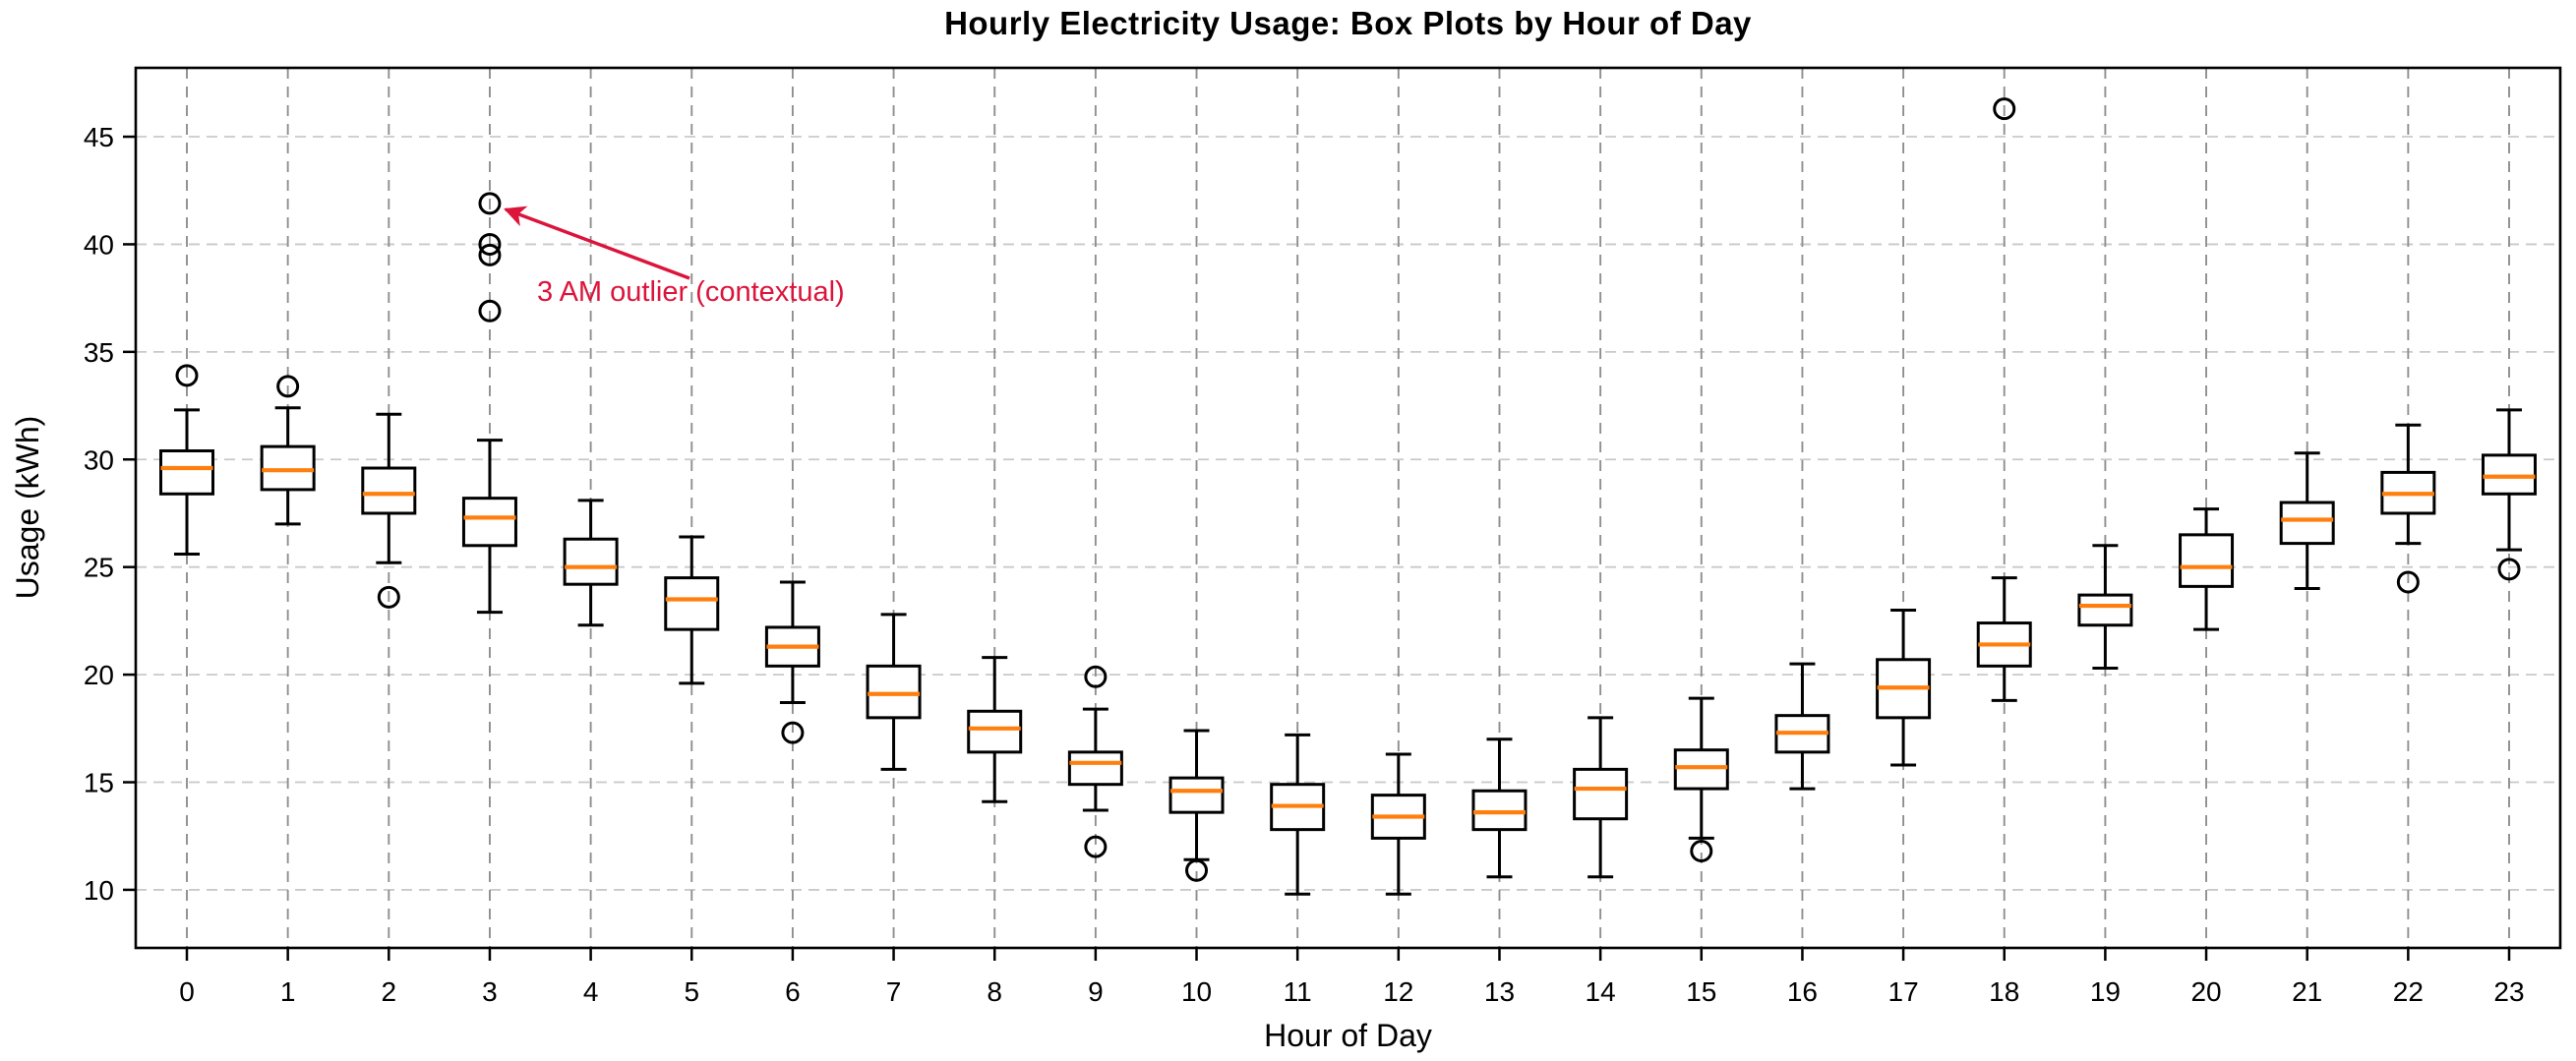 The height and width of the screenshot is (1061, 2576). I want to click on x-tick-label: 12, so click(1398, 991).